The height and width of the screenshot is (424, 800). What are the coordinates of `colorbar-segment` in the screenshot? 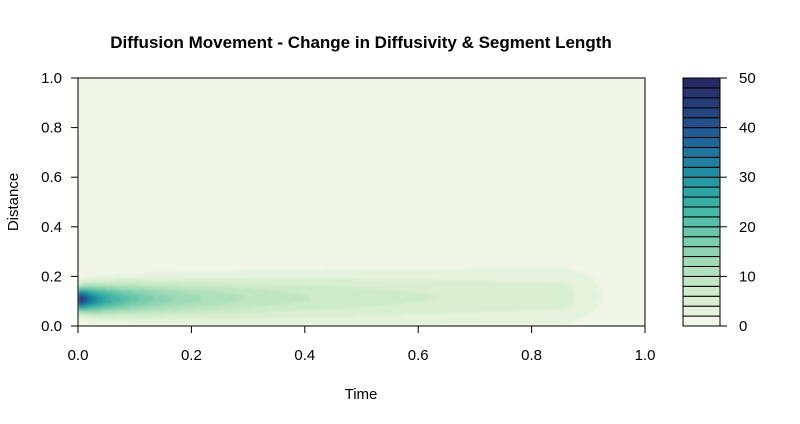 It's located at (701, 261).